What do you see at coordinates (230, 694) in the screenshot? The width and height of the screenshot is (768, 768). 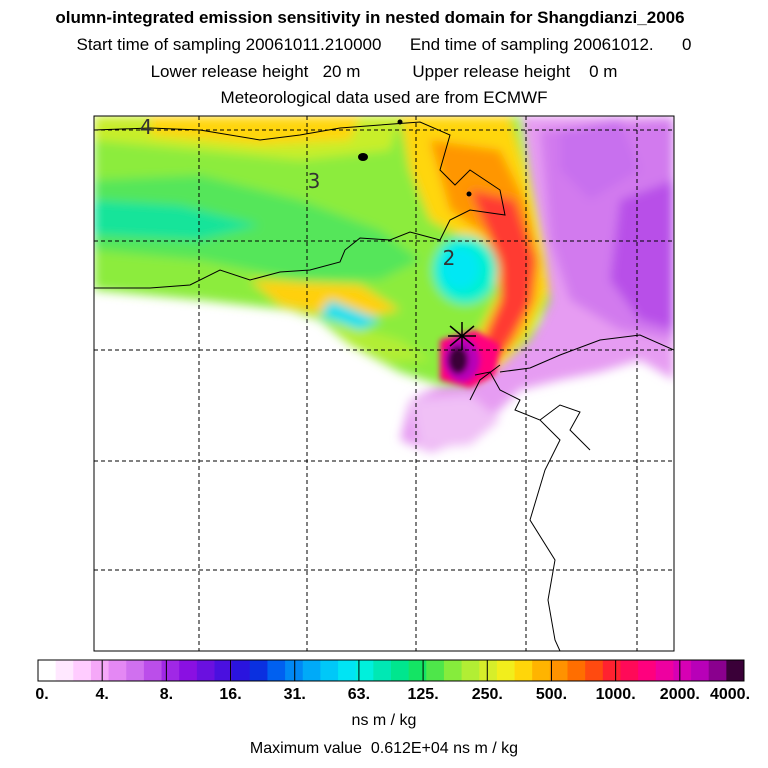 I see `colorbar-tick-label: 16.` at bounding box center [230, 694].